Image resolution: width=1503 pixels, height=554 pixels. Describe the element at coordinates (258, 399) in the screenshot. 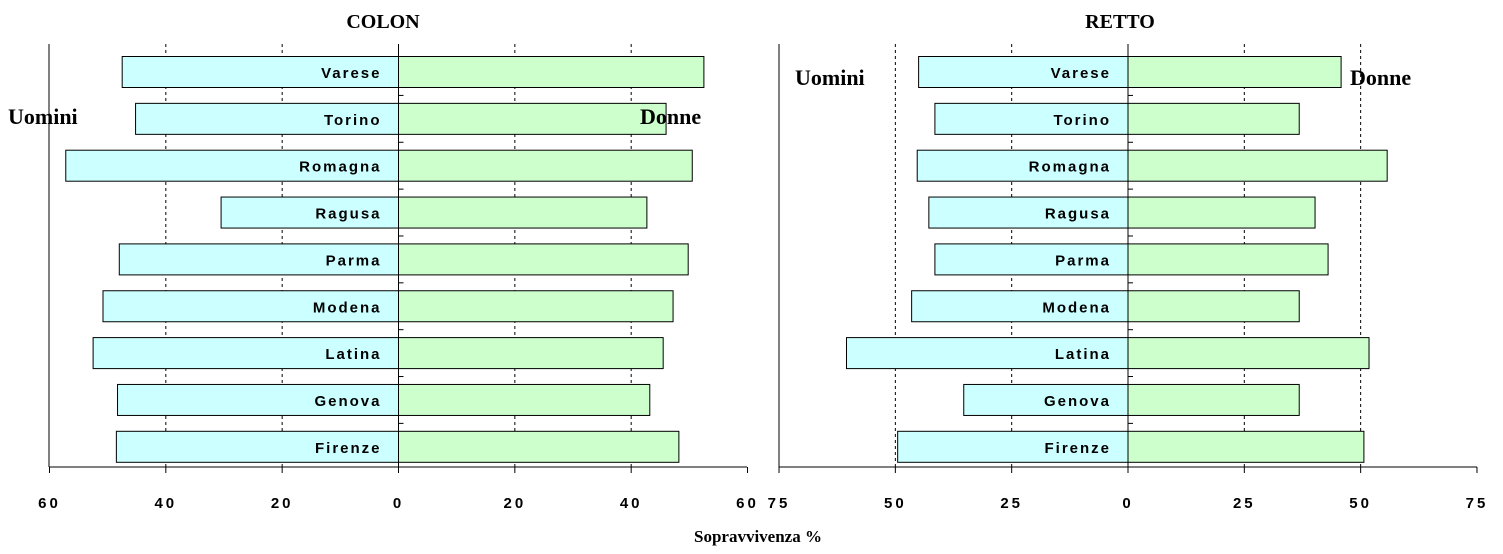

I see `bar-men-genova` at that location.